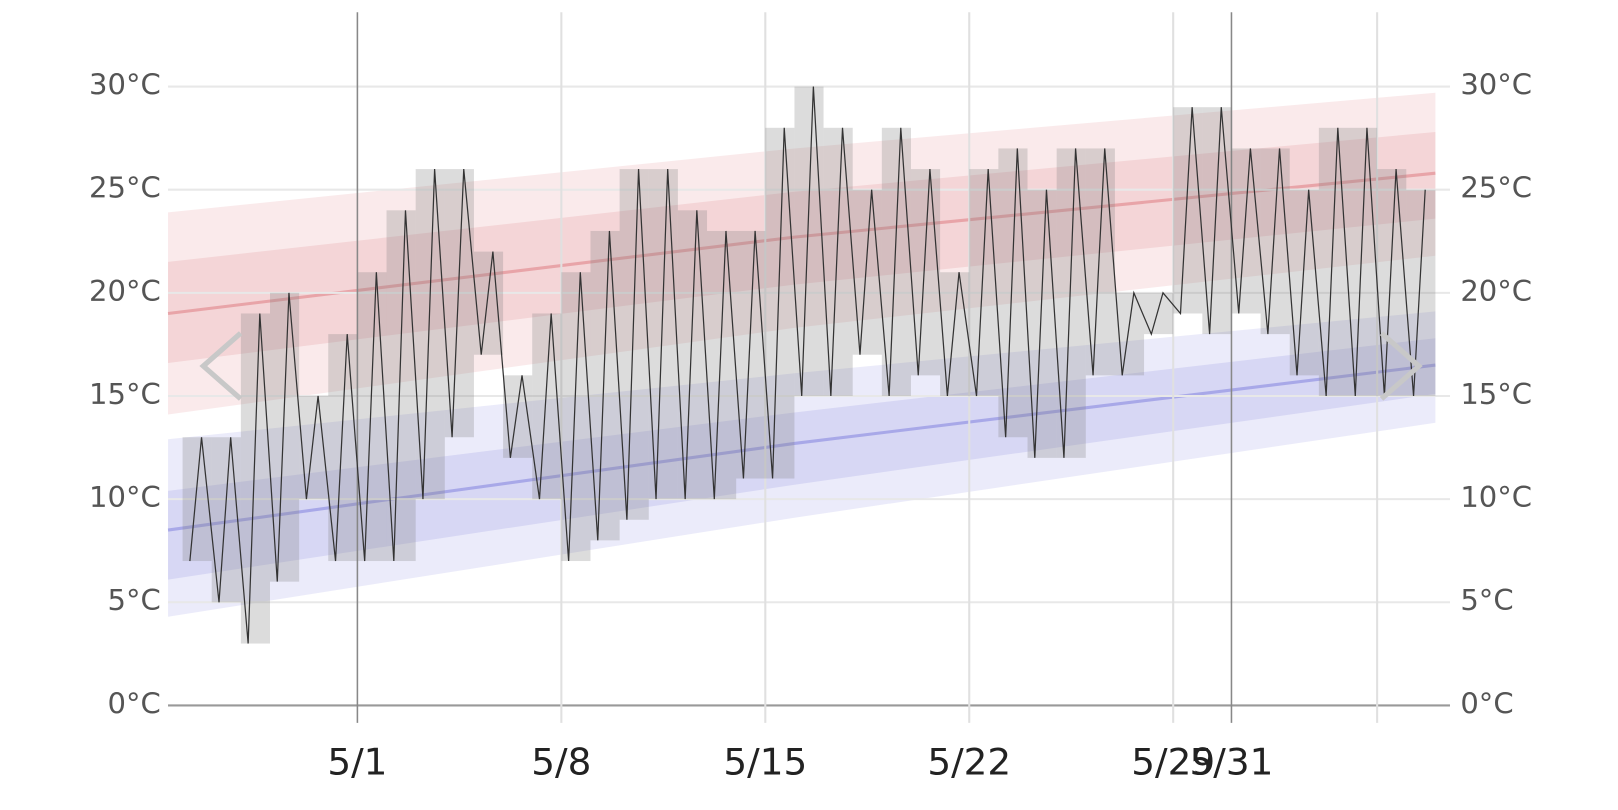 The height and width of the screenshot is (810, 1618). I want to click on prev-arrow, so click(221, 366).